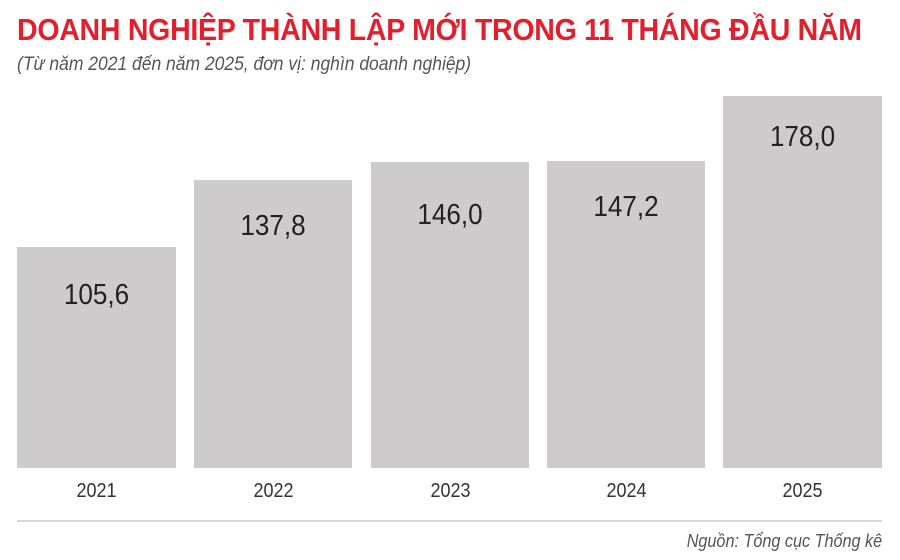  I want to click on bar-value-label: 137,8, so click(273, 226).